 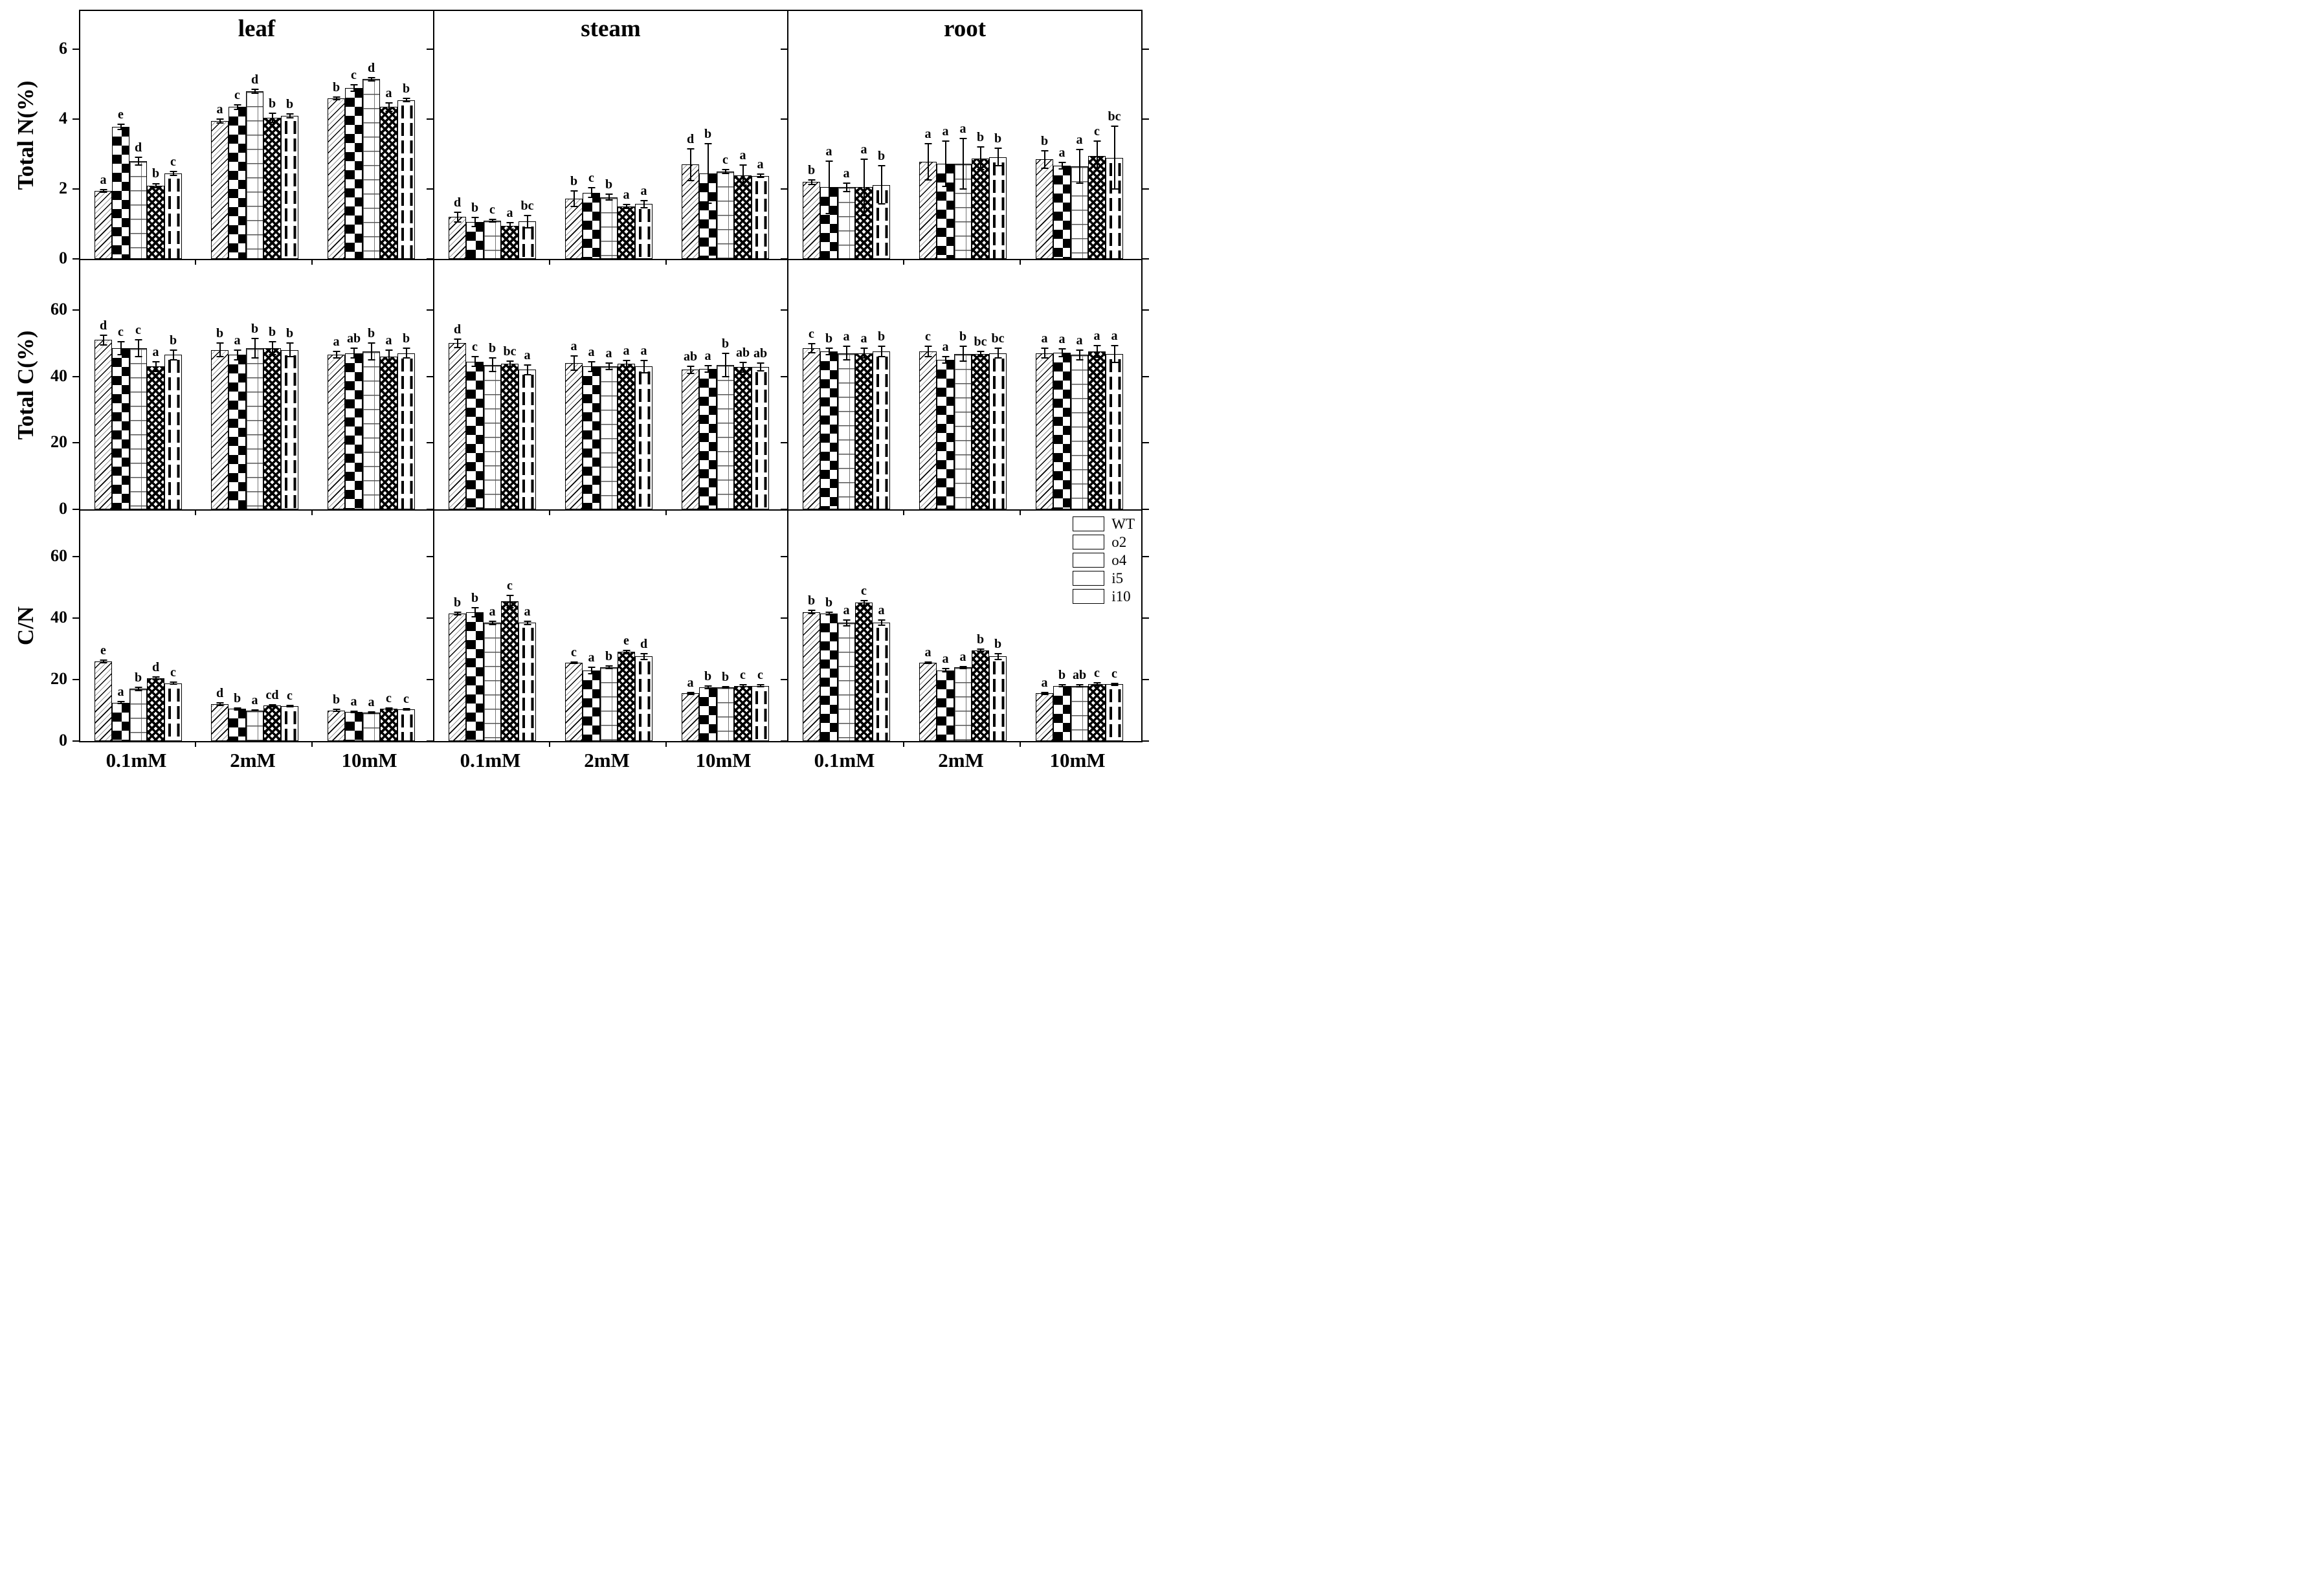 I want to click on legend-item-o4: o4, so click(x=1104, y=560).